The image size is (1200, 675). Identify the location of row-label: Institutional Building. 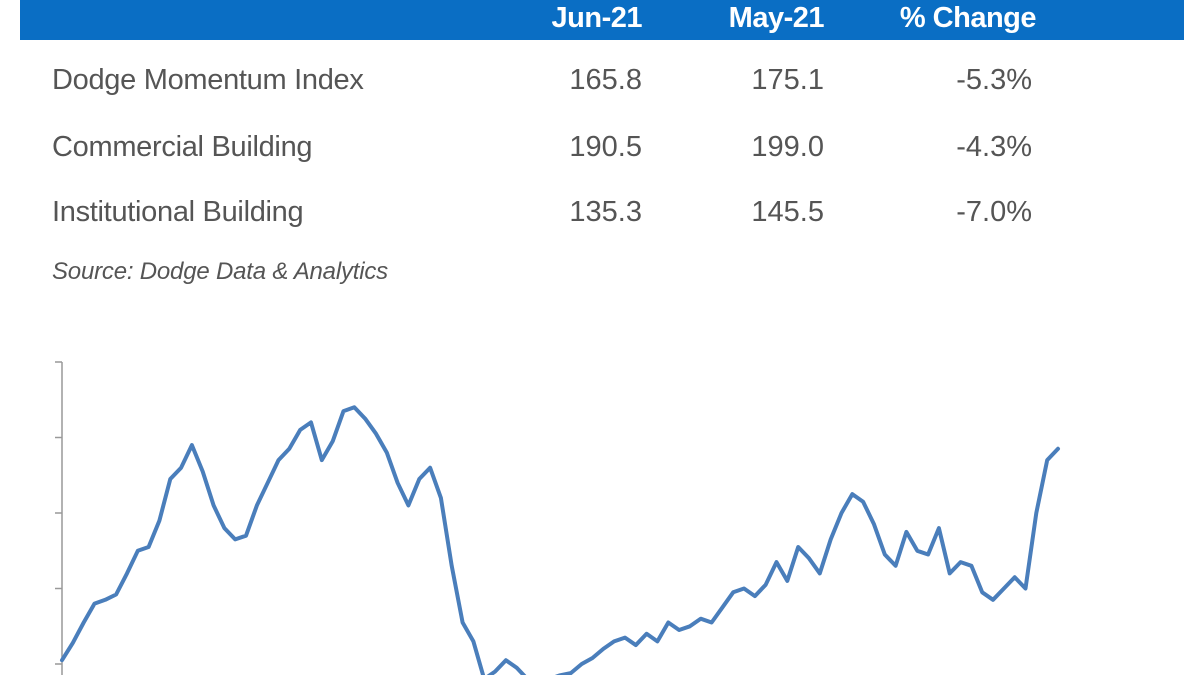
(178, 212).